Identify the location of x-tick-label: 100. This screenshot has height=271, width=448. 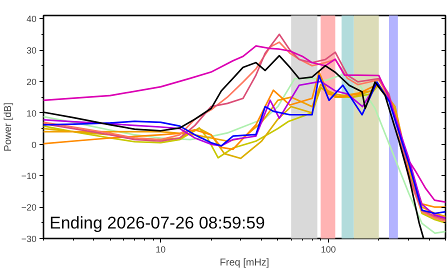
(328, 249).